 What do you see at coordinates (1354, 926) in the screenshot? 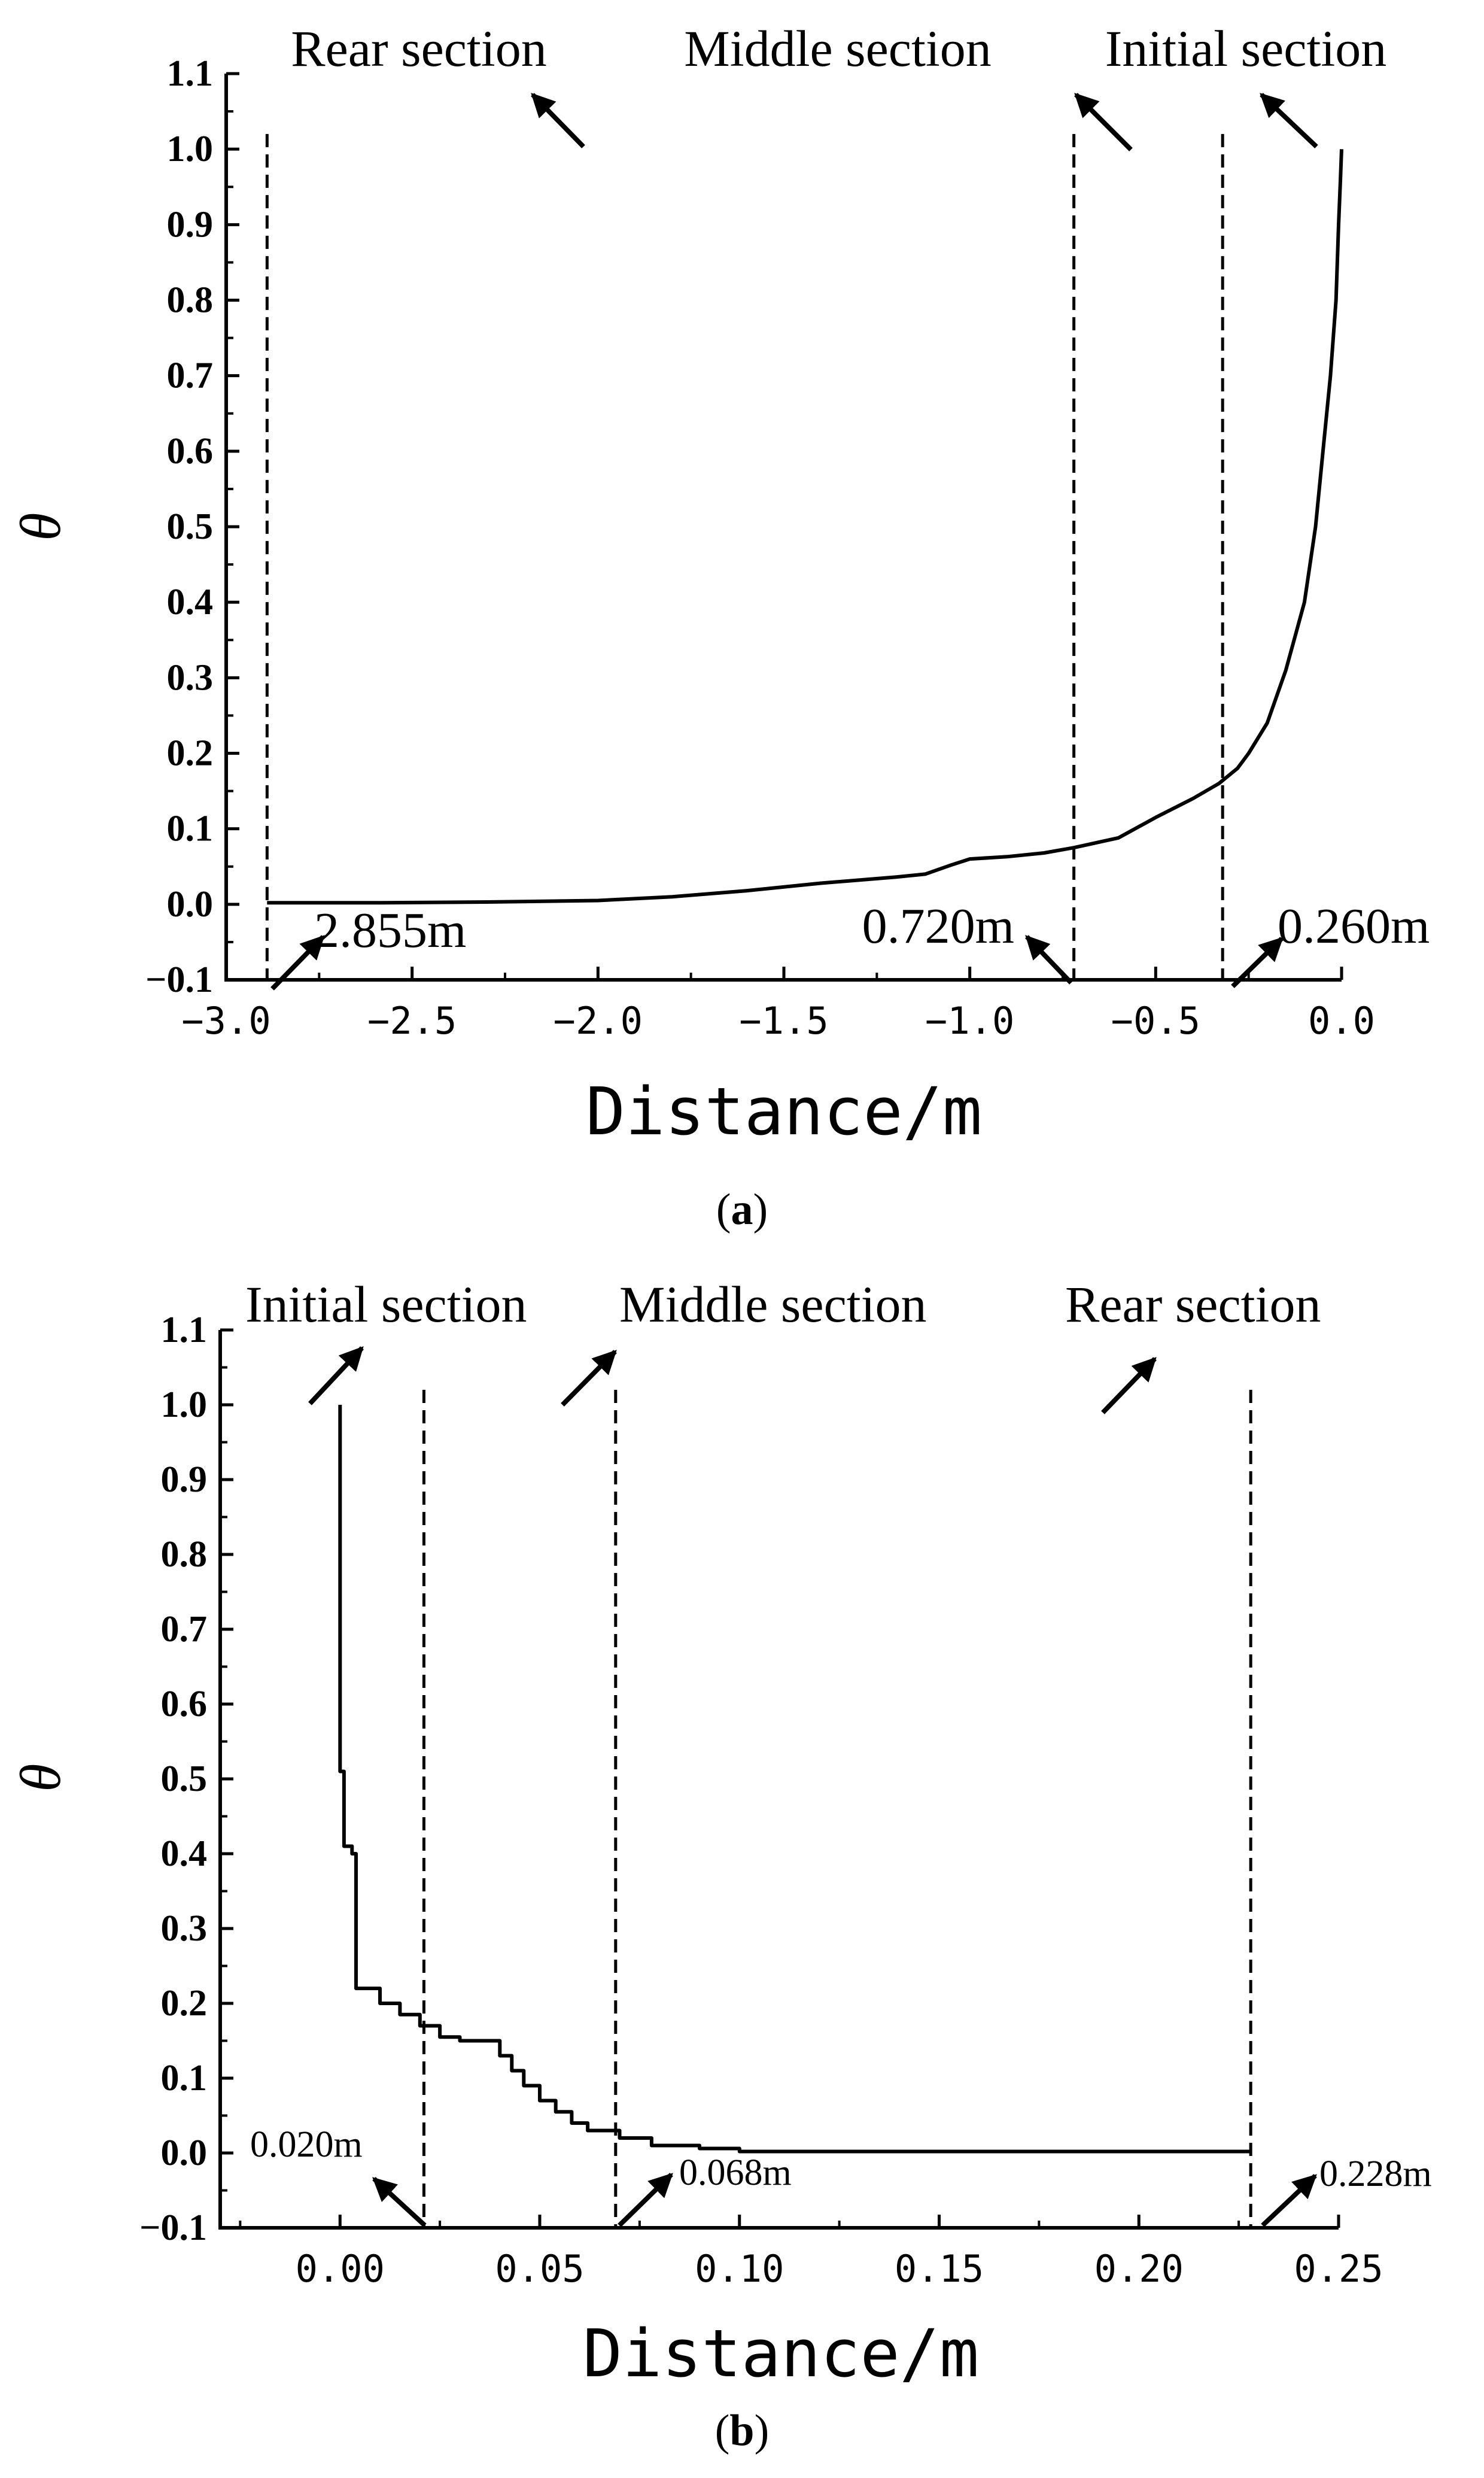
I see `distance-annotation: 0.260m` at bounding box center [1354, 926].